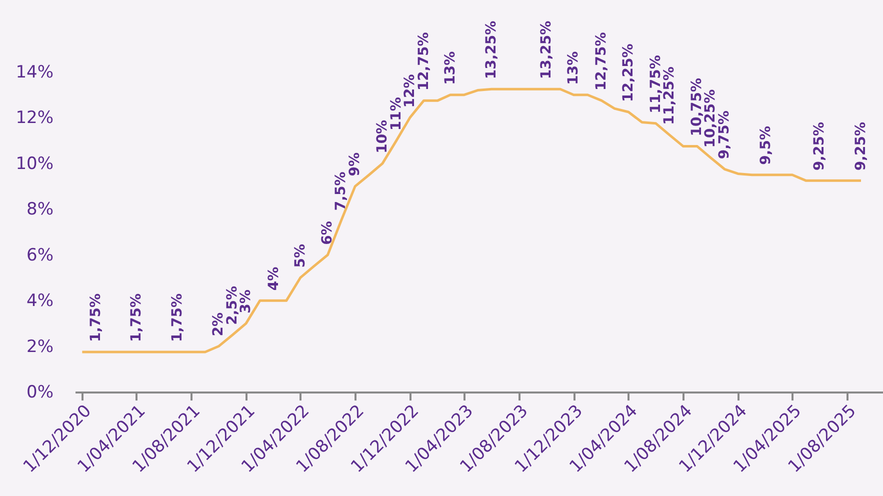 Image resolution: width=883 pixels, height=496 pixels. I want to click on y-tick-label: 12%, so click(35, 118).